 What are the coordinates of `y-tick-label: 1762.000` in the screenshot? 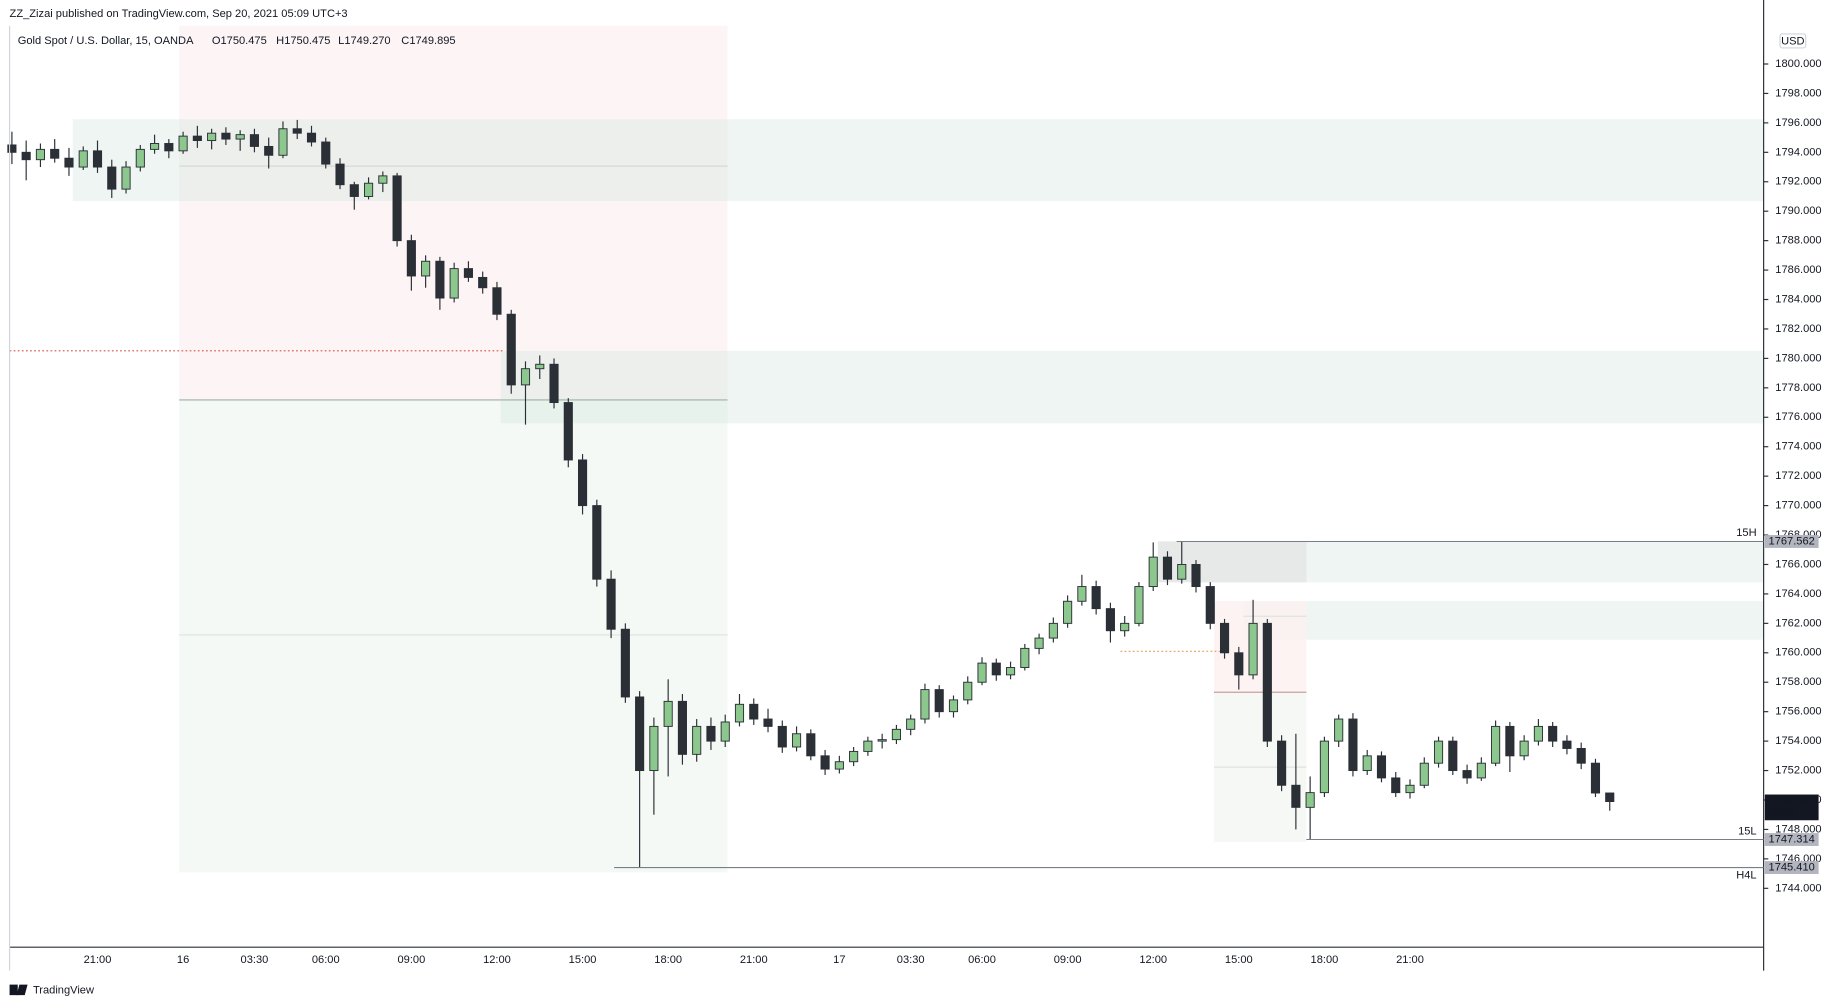 It's located at (1798, 623).